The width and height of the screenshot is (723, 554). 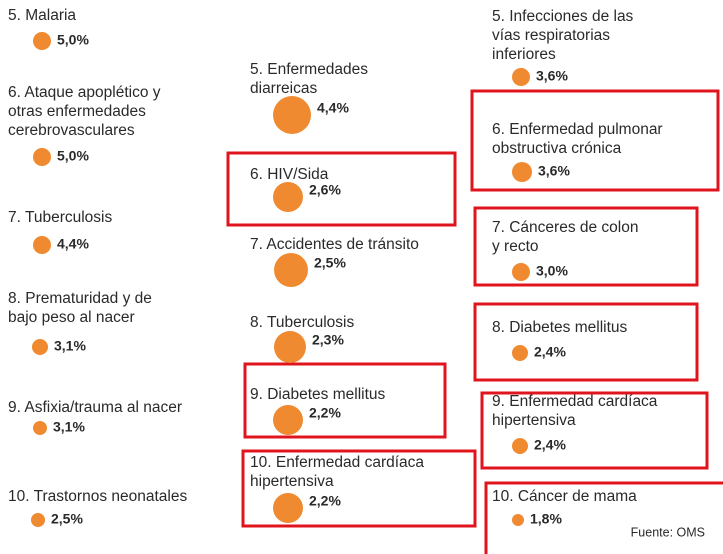 What do you see at coordinates (337, 462) in the screenshot?
I see `cause-label: 10. Enfermedad cardíaca` at bounding box center [337, 462].